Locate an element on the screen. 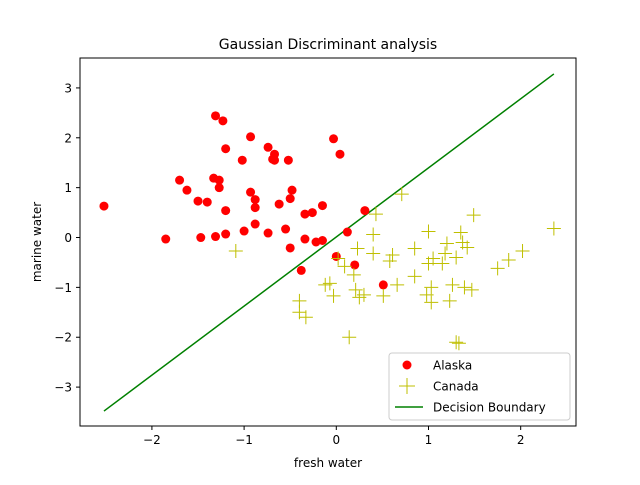 This screenshot has height=485, width=640. legend: Alaska Canada Decision Boundary is located at coordinates (479, 386).